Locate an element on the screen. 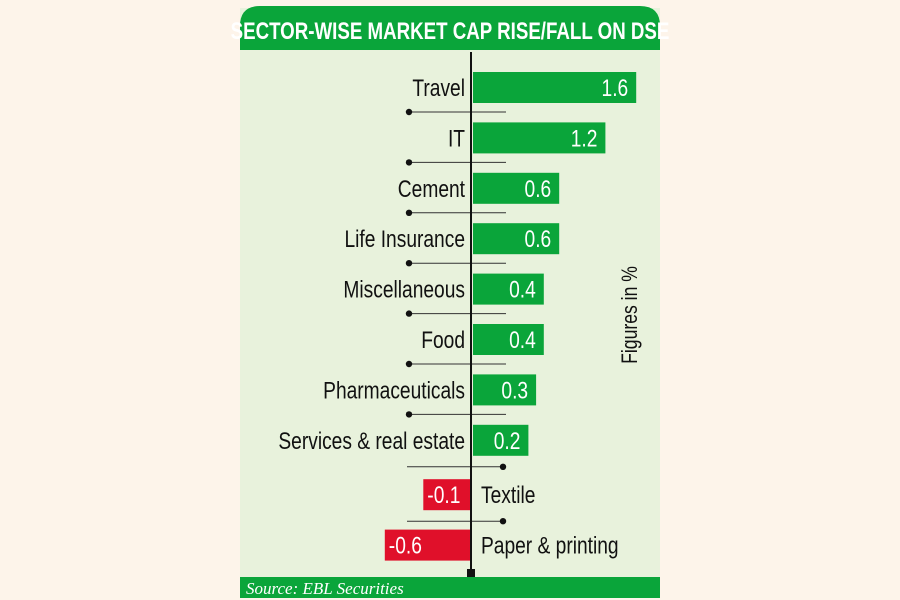 The height and width of the screenshot is (600, 900). unit-note: Figures in % is located at coordinates (630, 315).